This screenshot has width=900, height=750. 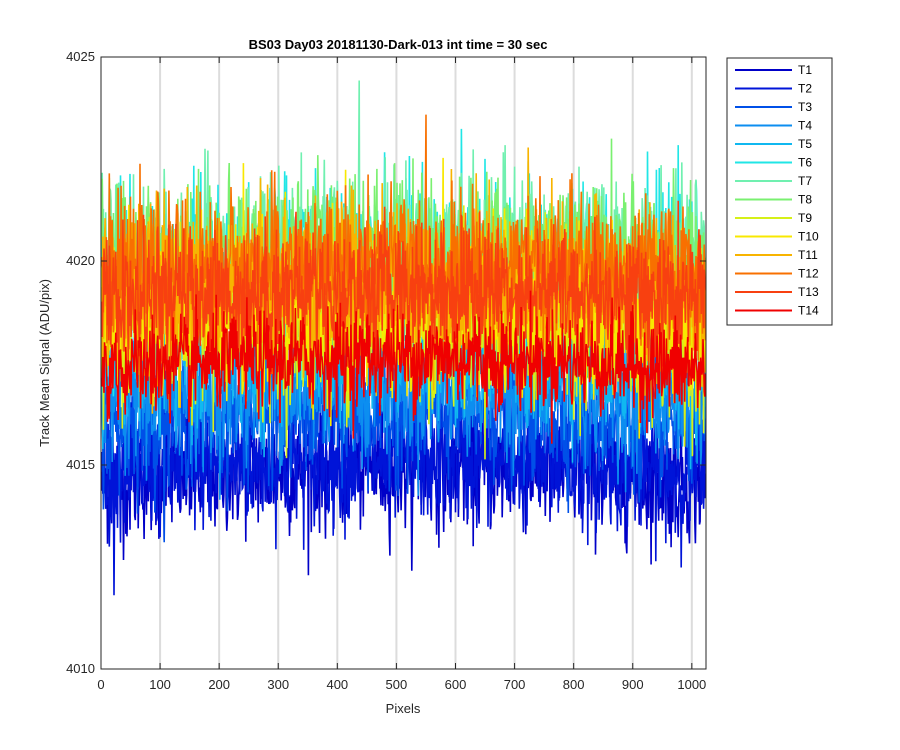 I want to click on legend-label: T11, so click(x=808, y=255).